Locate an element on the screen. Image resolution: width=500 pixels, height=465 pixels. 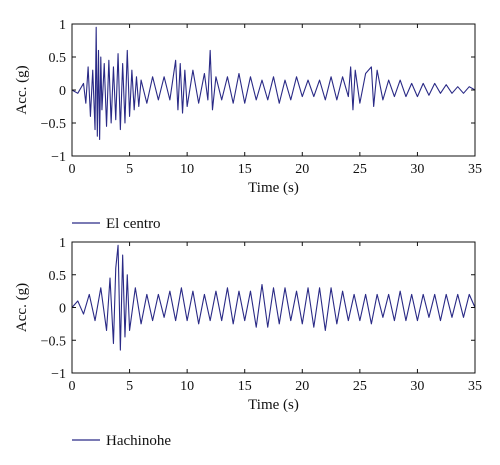
legend-label: Hachinohe is located at coordinates (138, 441).